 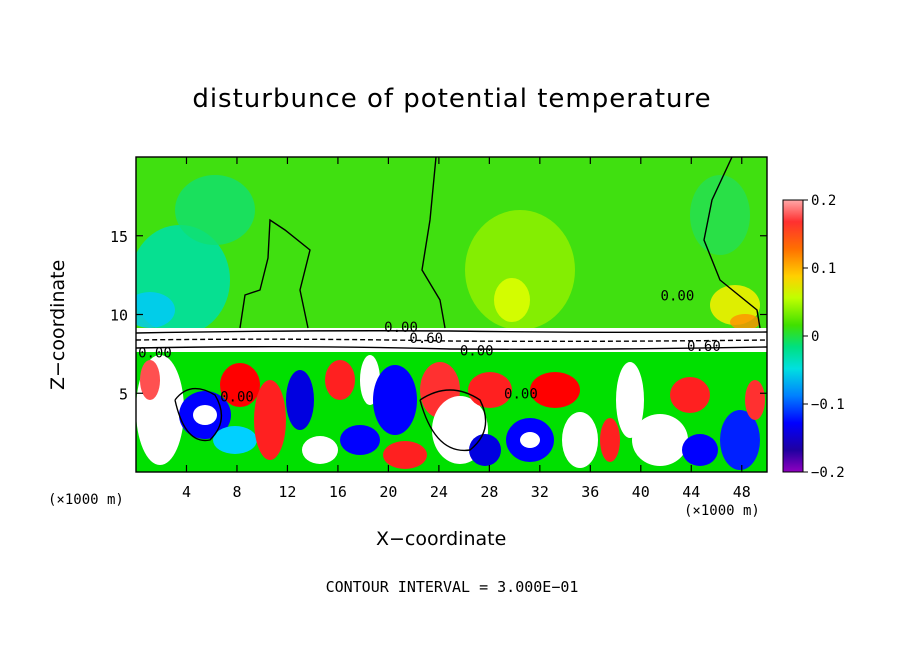 I want to click on blue-patch, so click(x=155, y=310).